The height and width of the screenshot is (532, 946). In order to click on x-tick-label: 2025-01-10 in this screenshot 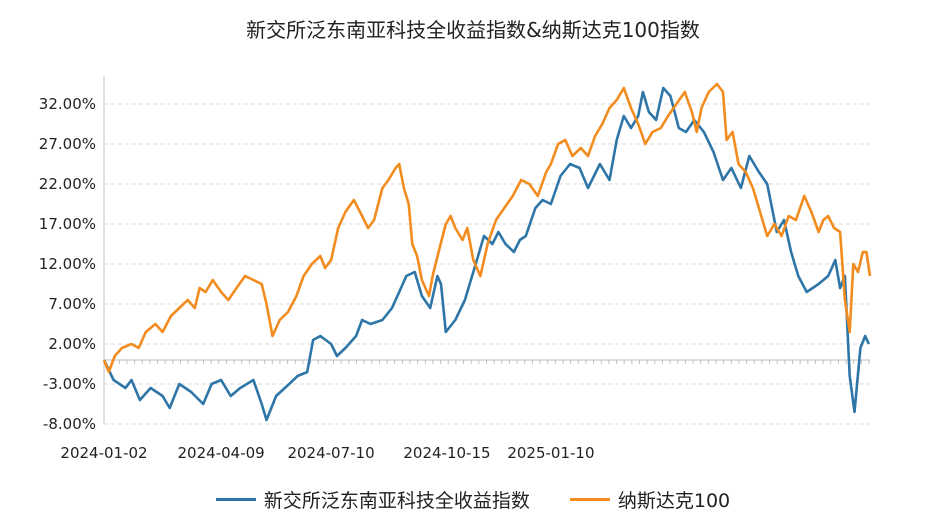, I will do `click(550, 453)`.